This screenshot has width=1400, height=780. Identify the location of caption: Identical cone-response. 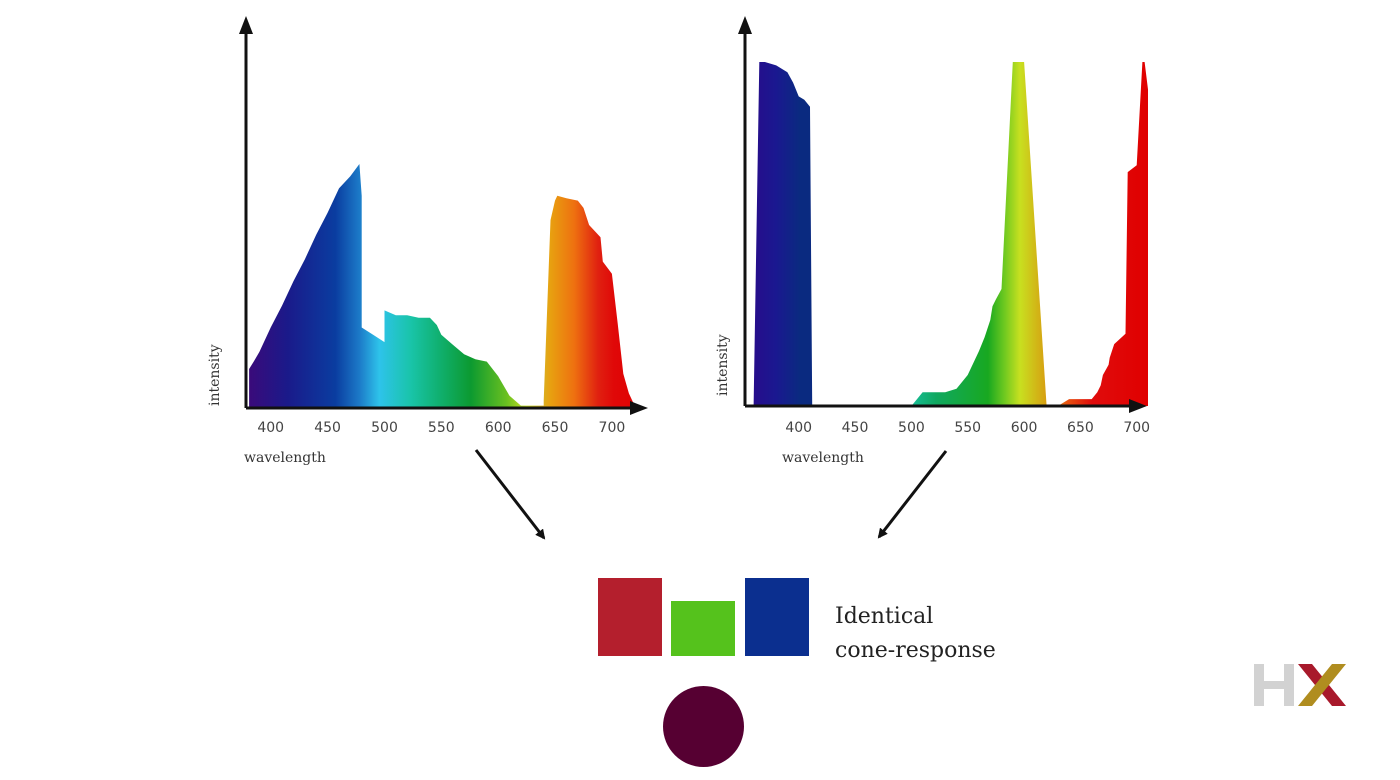
(915, 634).